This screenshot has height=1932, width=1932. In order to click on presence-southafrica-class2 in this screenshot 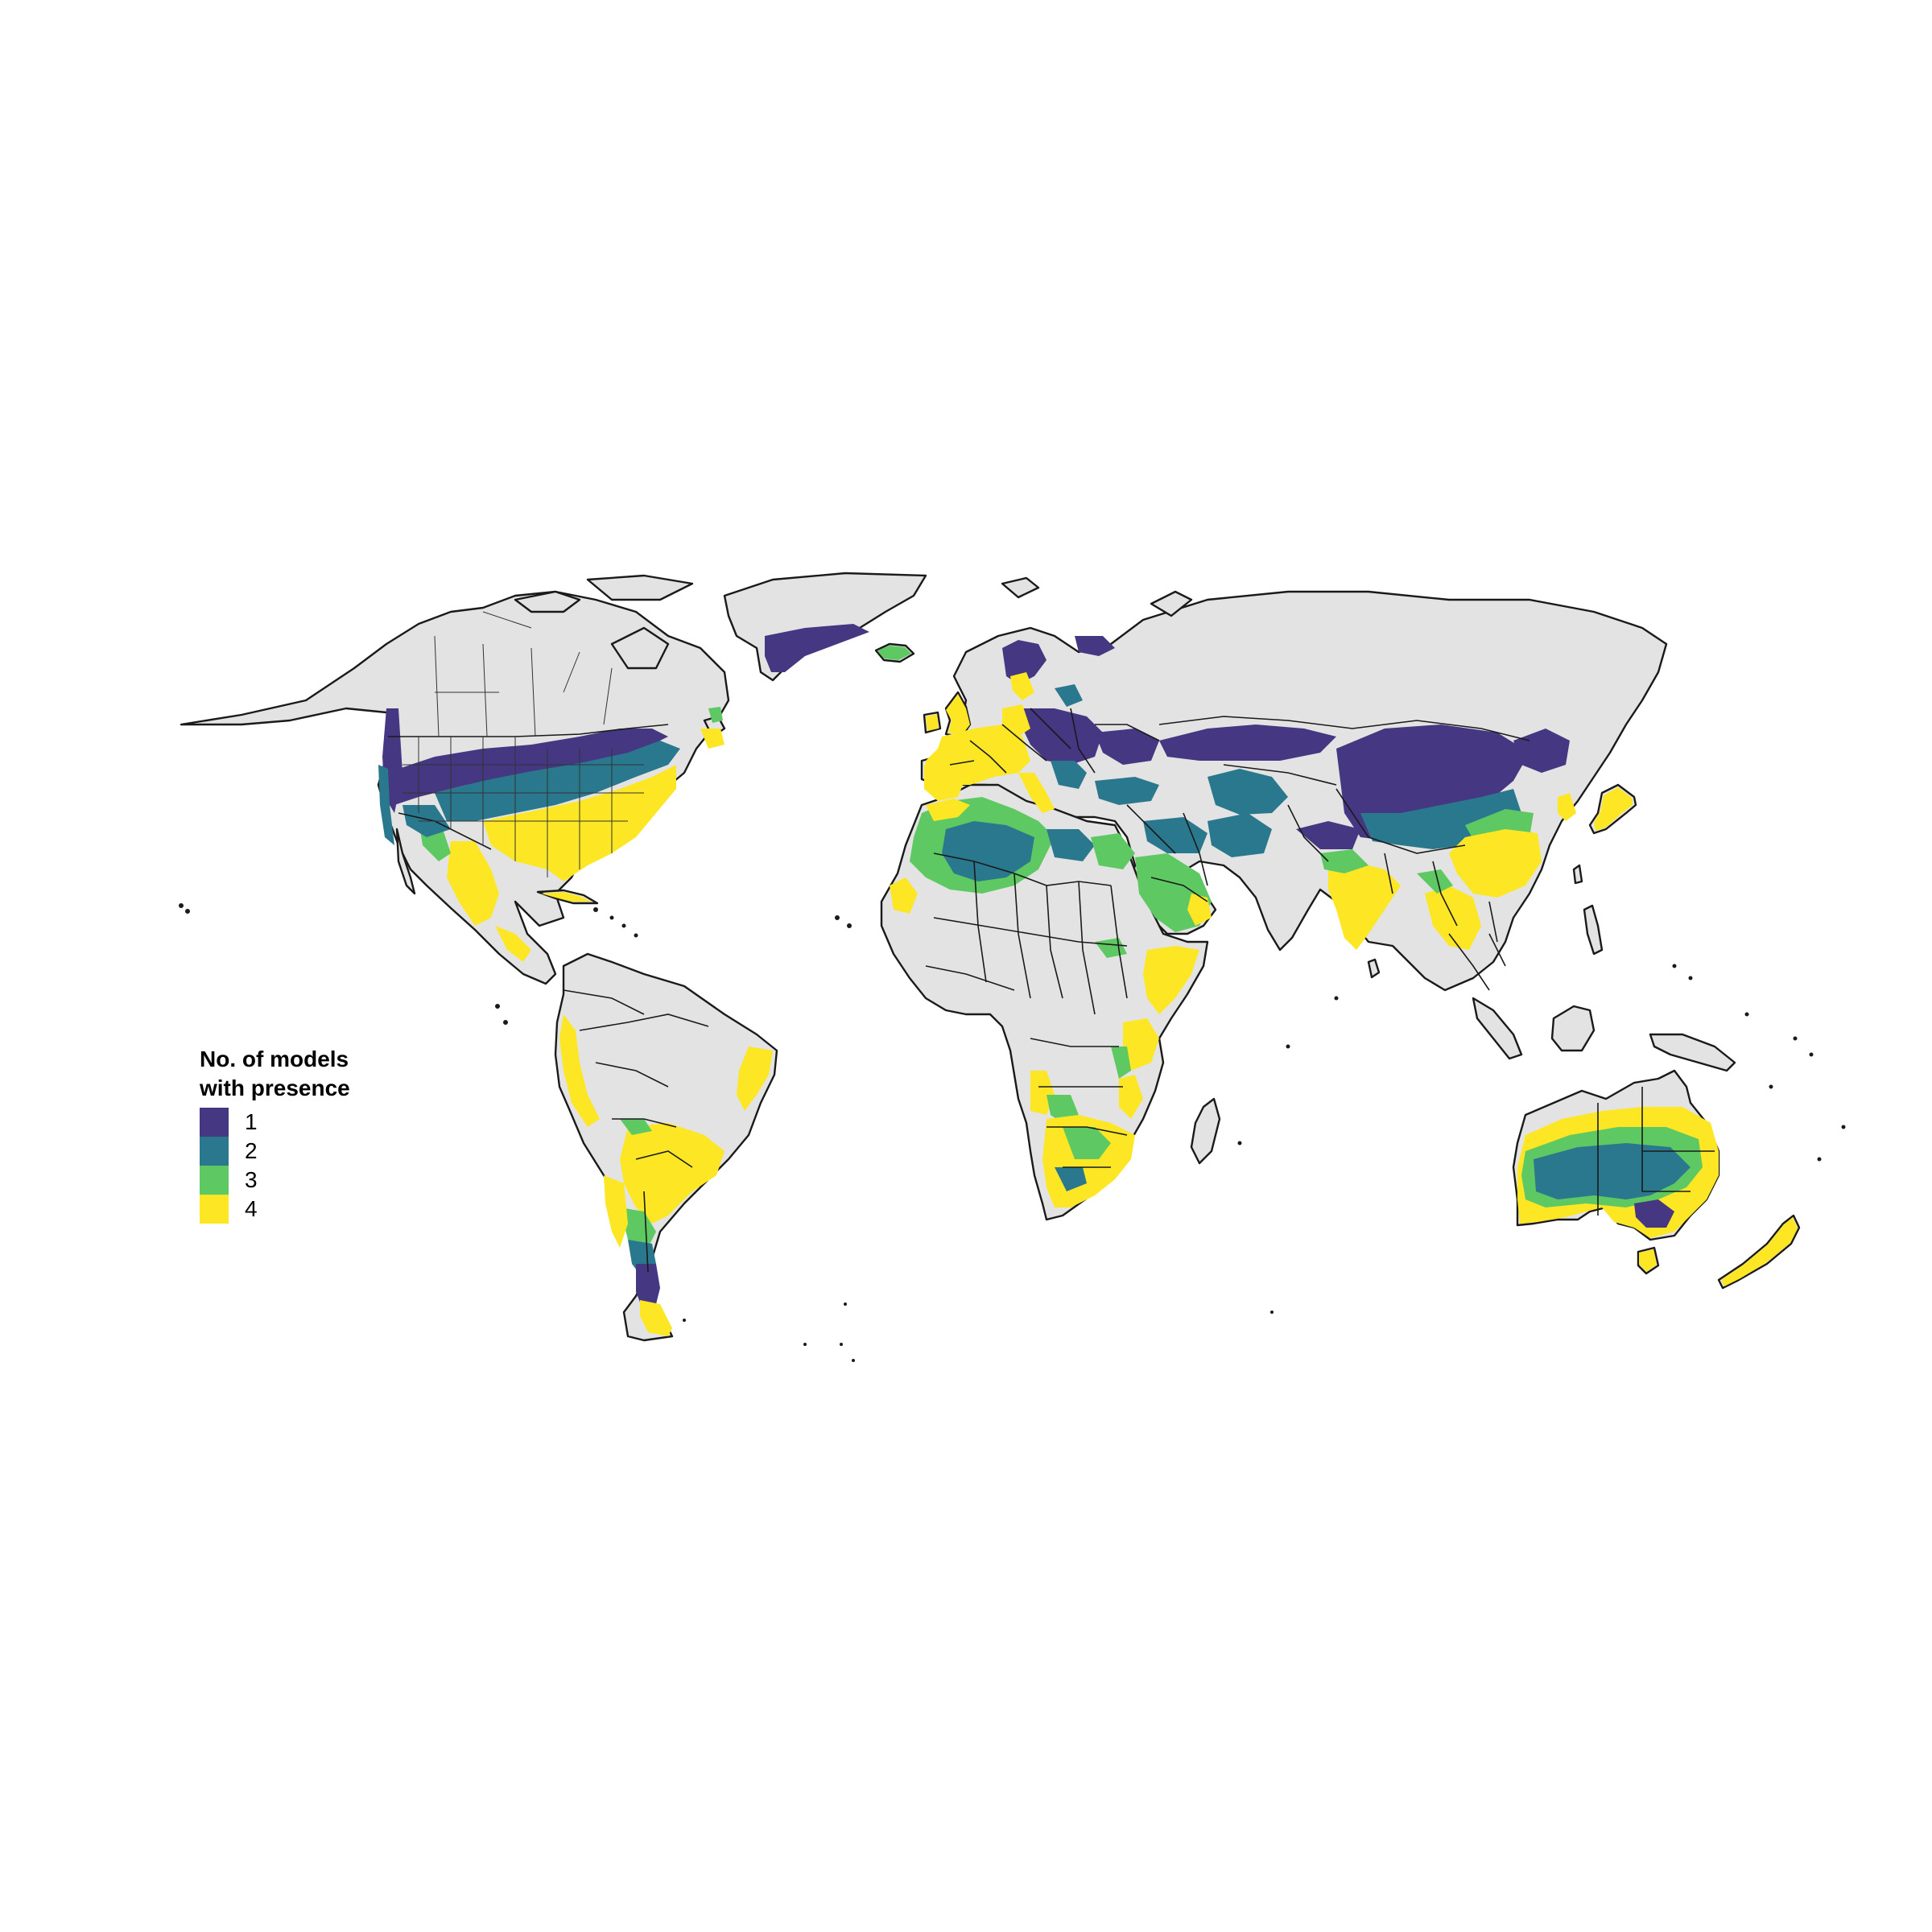, I will do `click(1071, 1179)`.